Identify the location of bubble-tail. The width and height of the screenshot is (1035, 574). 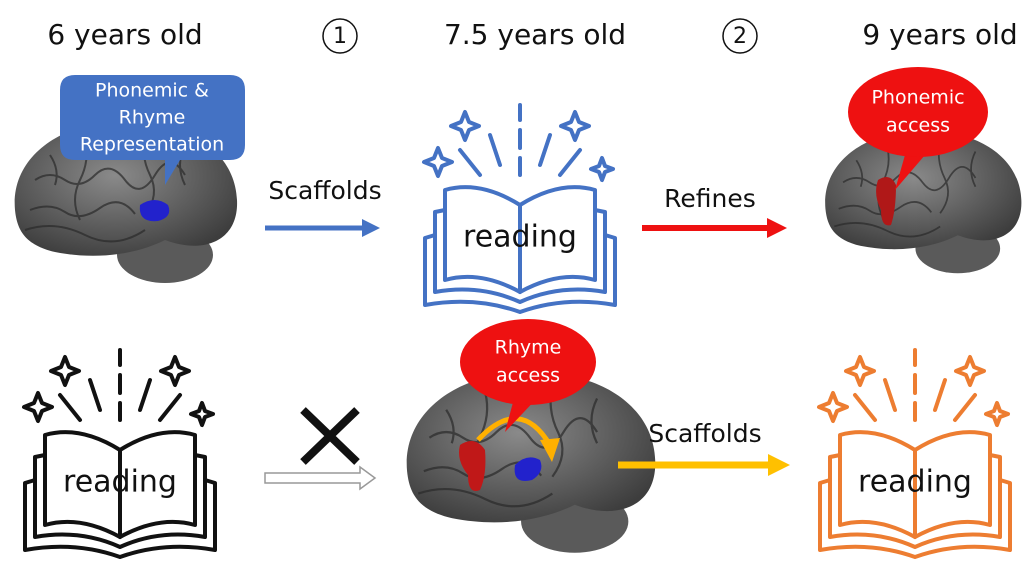
(910, 172).